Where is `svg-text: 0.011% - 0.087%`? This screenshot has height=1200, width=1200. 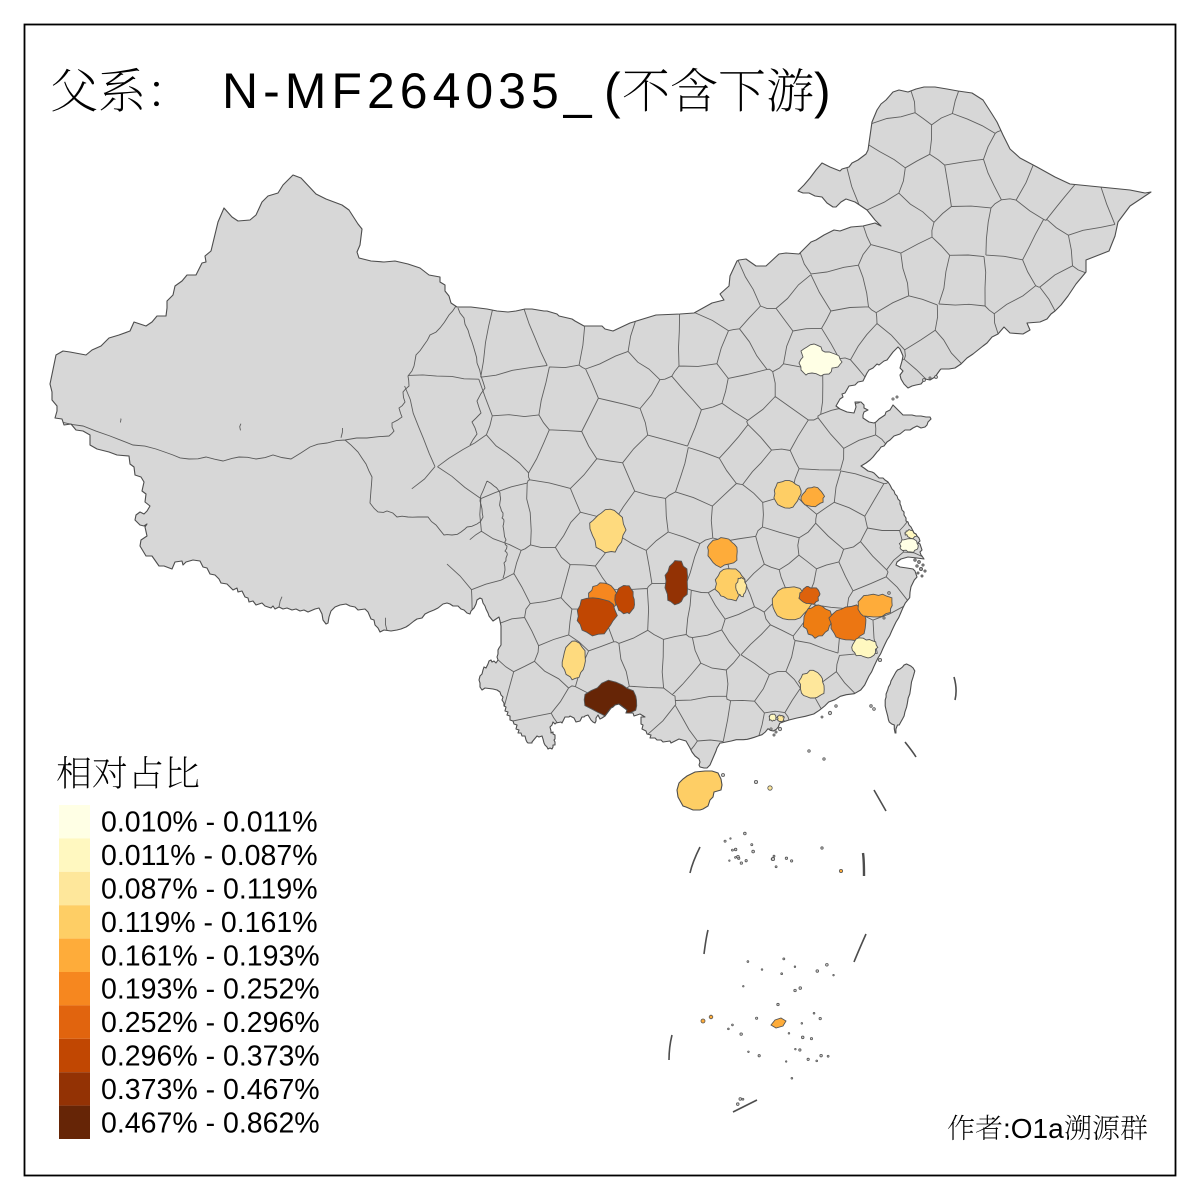
svg-text: 0.011% - 0.087% is located at coordinates (209, 856).